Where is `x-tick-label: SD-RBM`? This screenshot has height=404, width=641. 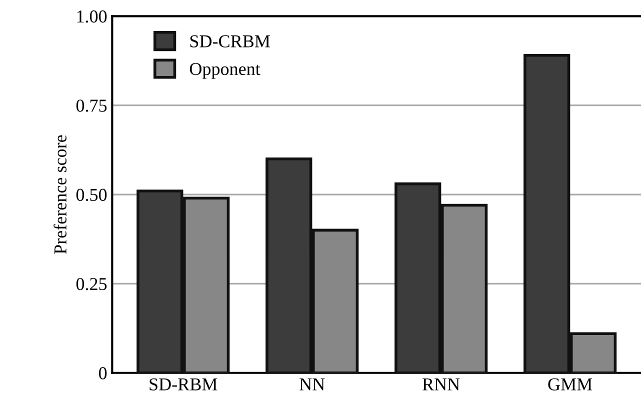
x-tick-label: SD-RBM is located at coordinates (184, 384).